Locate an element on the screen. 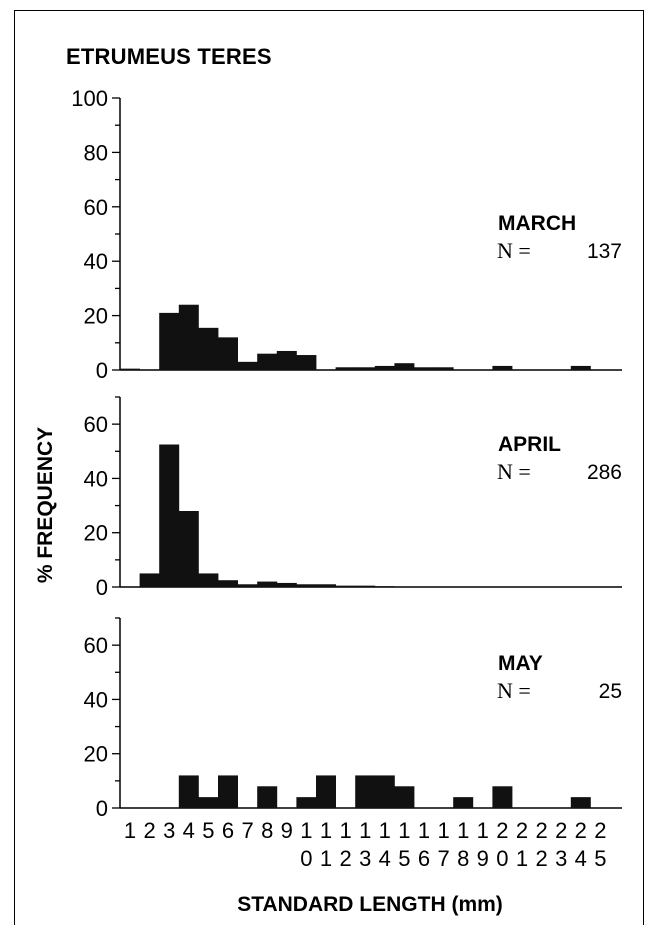  x-tick-label: 4 is located at coordinates (189, 830).